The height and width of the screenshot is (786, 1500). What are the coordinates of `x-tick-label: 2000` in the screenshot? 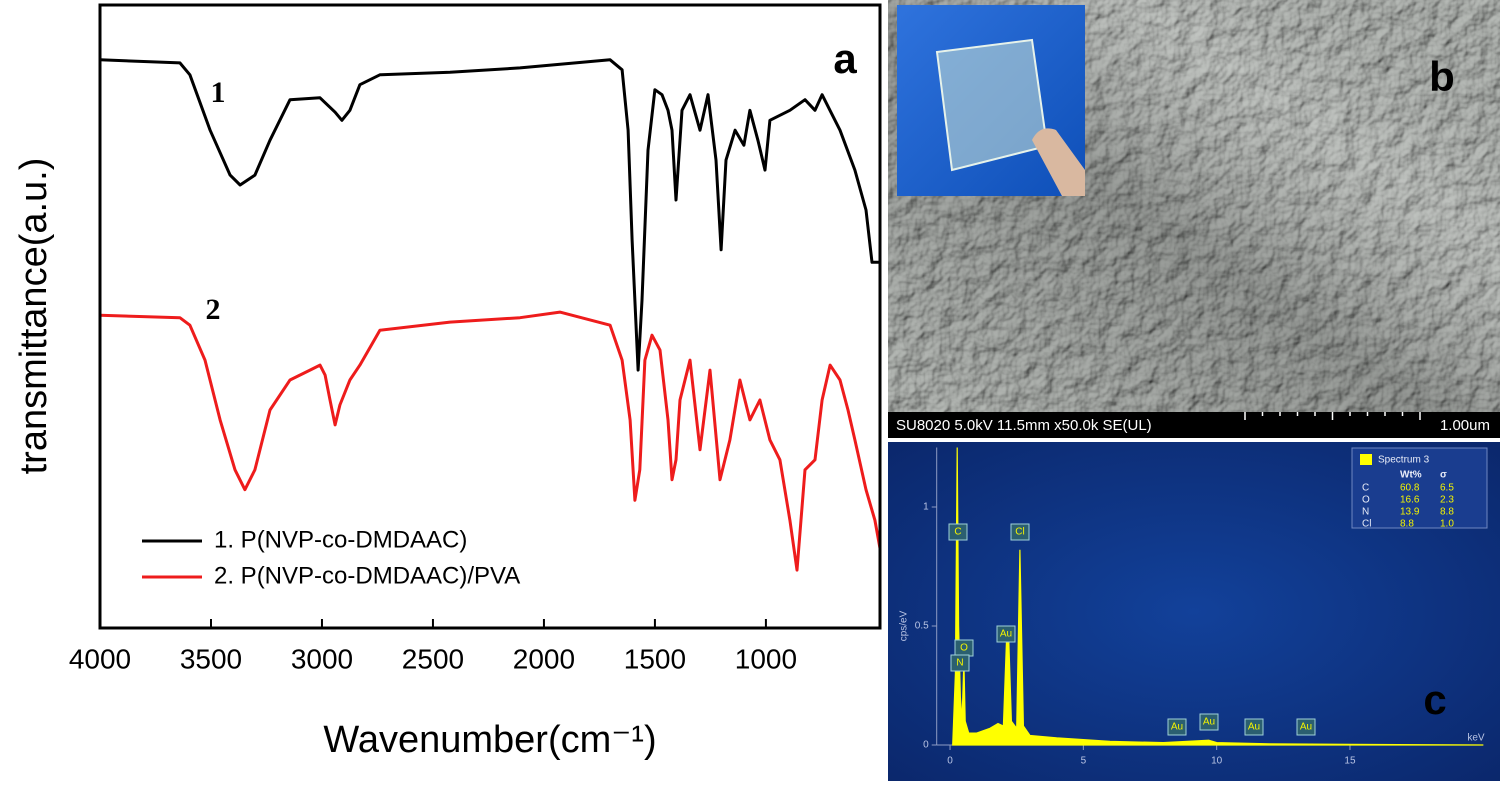 It's located at (544, 658).